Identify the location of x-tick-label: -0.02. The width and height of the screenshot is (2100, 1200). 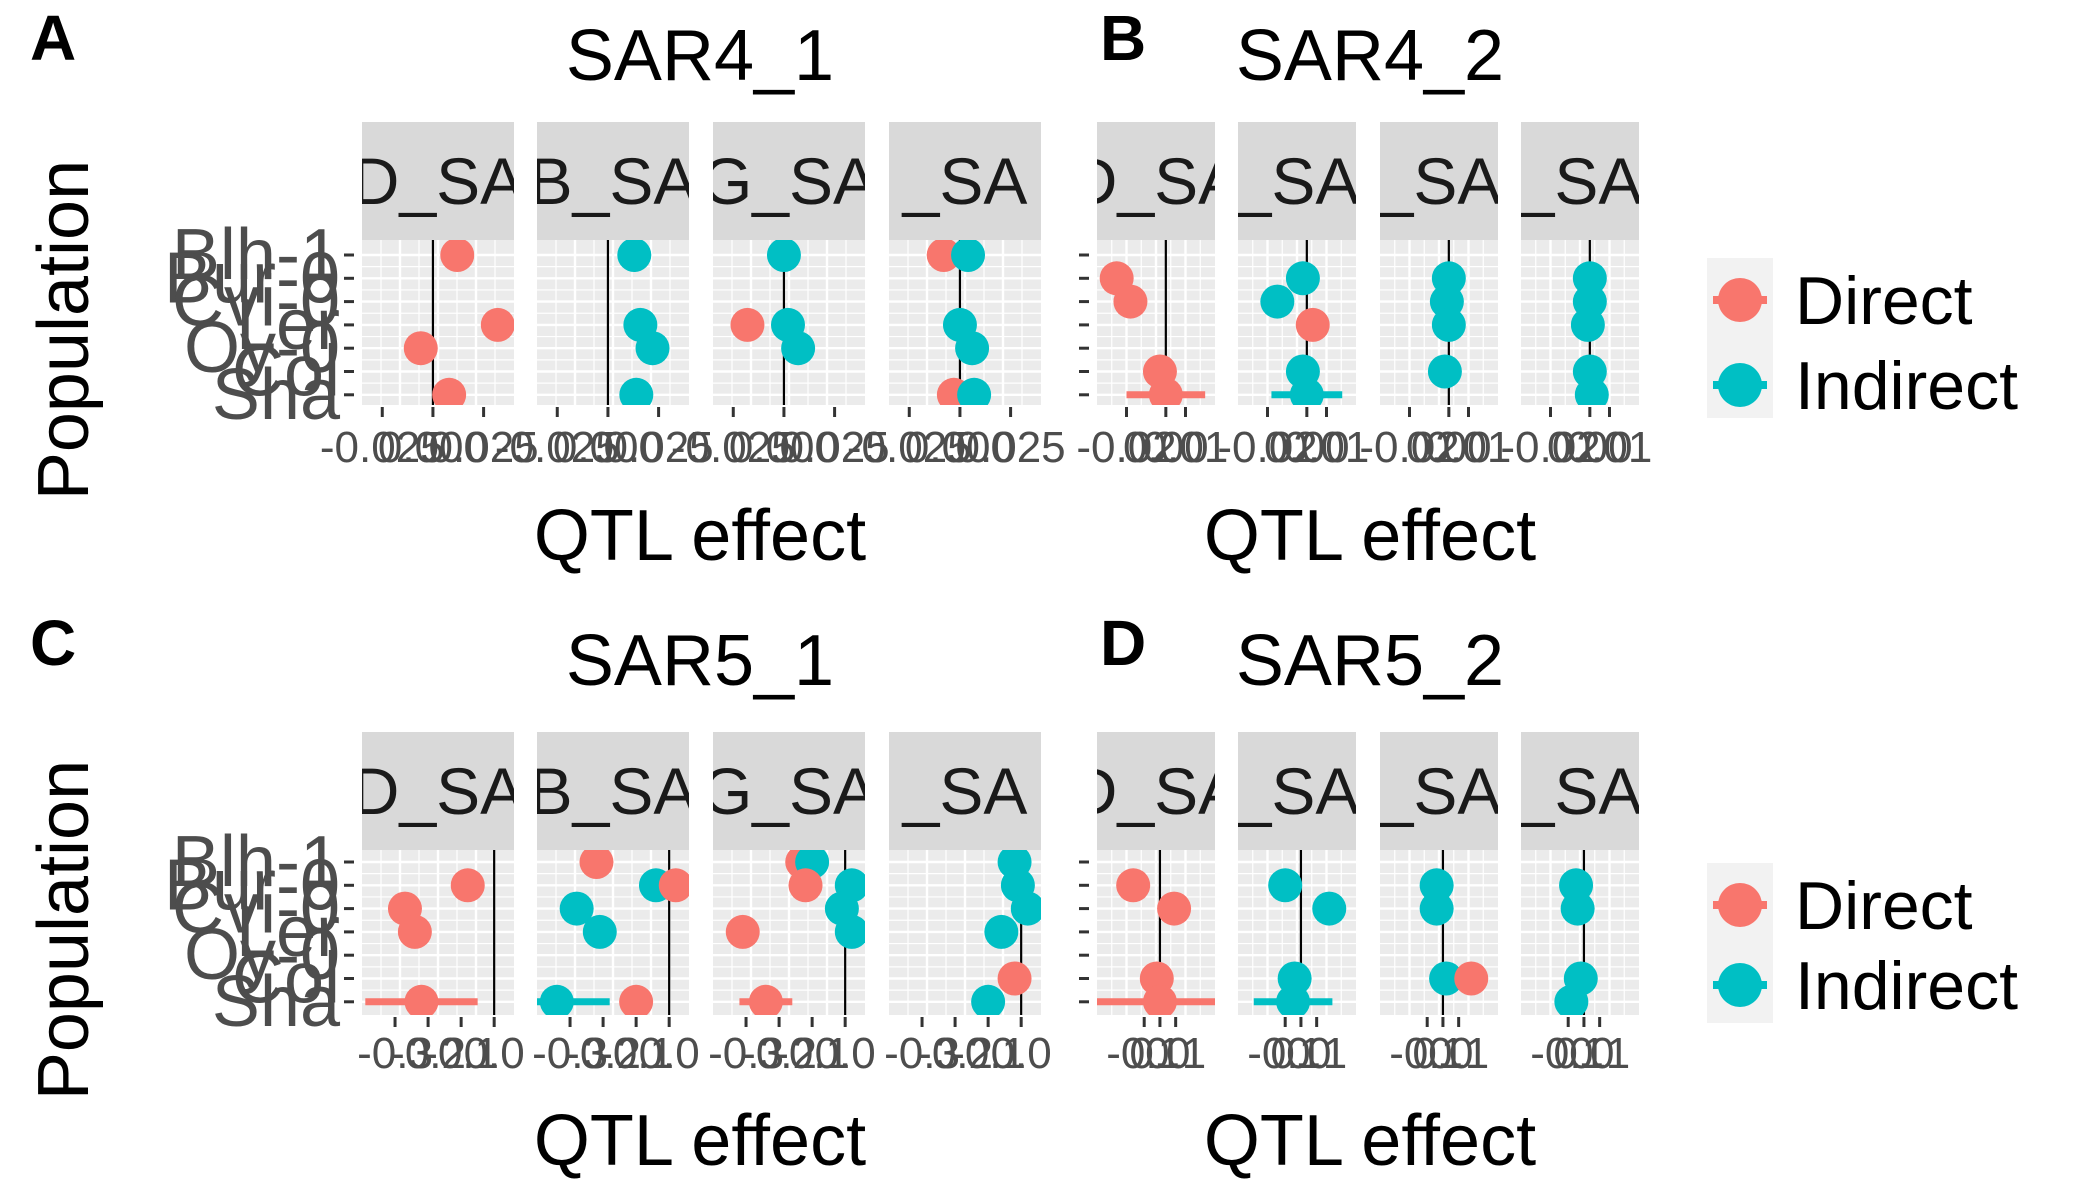
(1267, 447).